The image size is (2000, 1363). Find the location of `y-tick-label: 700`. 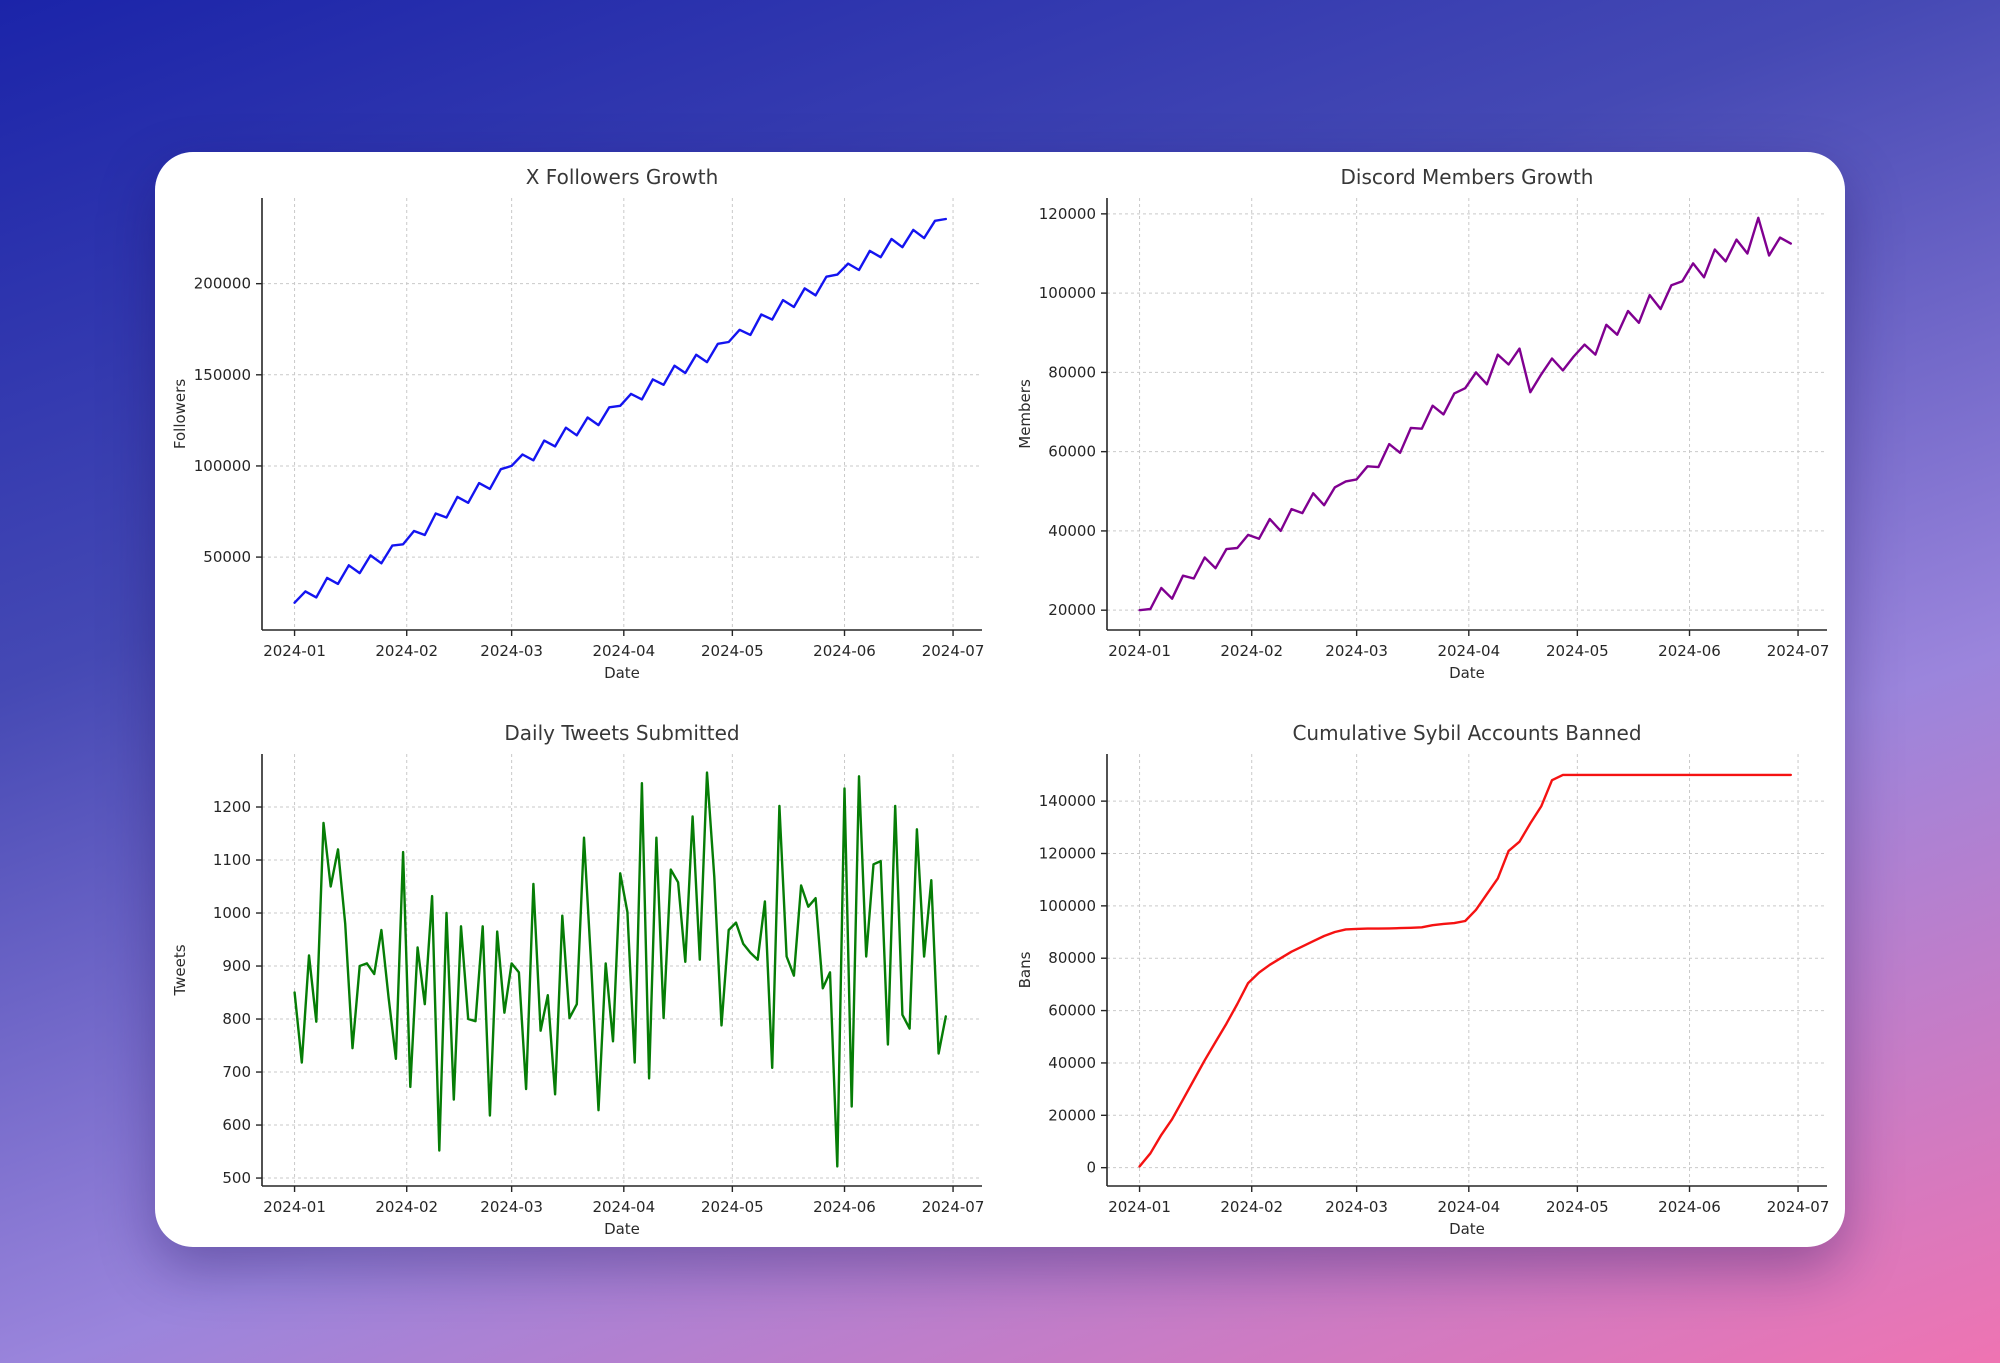

y-tick-label: 700 is located at coordinates (236, 1072).